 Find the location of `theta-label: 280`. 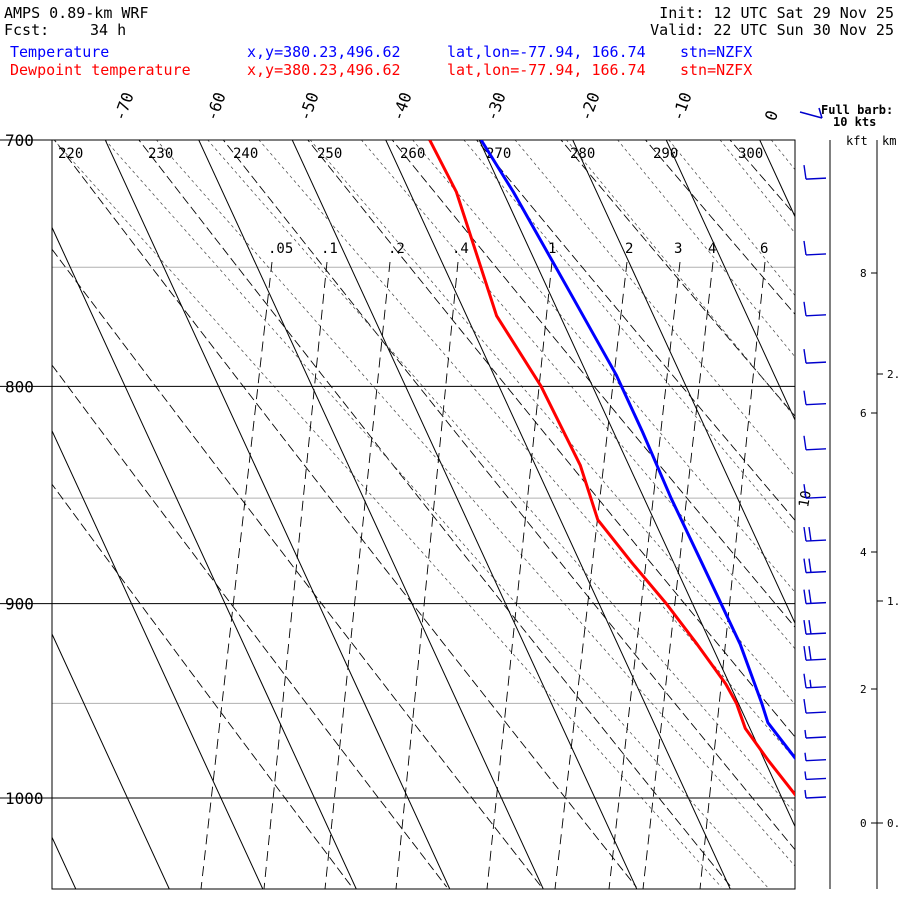

theta-label: 280 is located at coordinates (582, 154).